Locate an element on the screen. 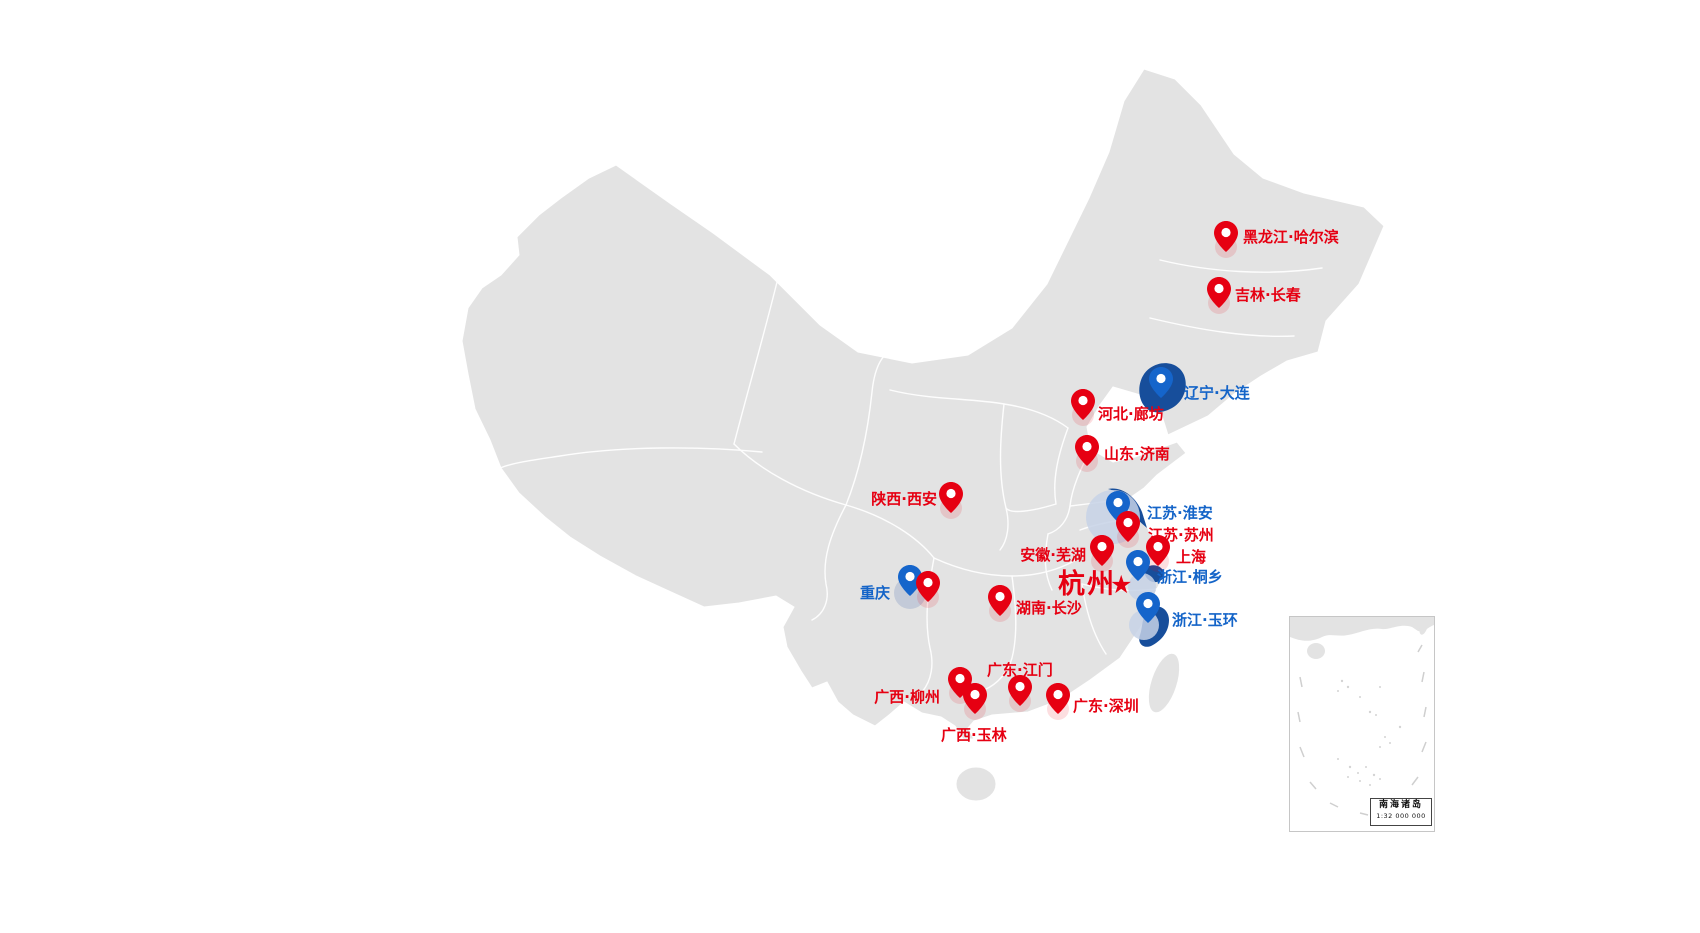  inset-title: 南海诸岛 is located at coordinates (1400, 805).